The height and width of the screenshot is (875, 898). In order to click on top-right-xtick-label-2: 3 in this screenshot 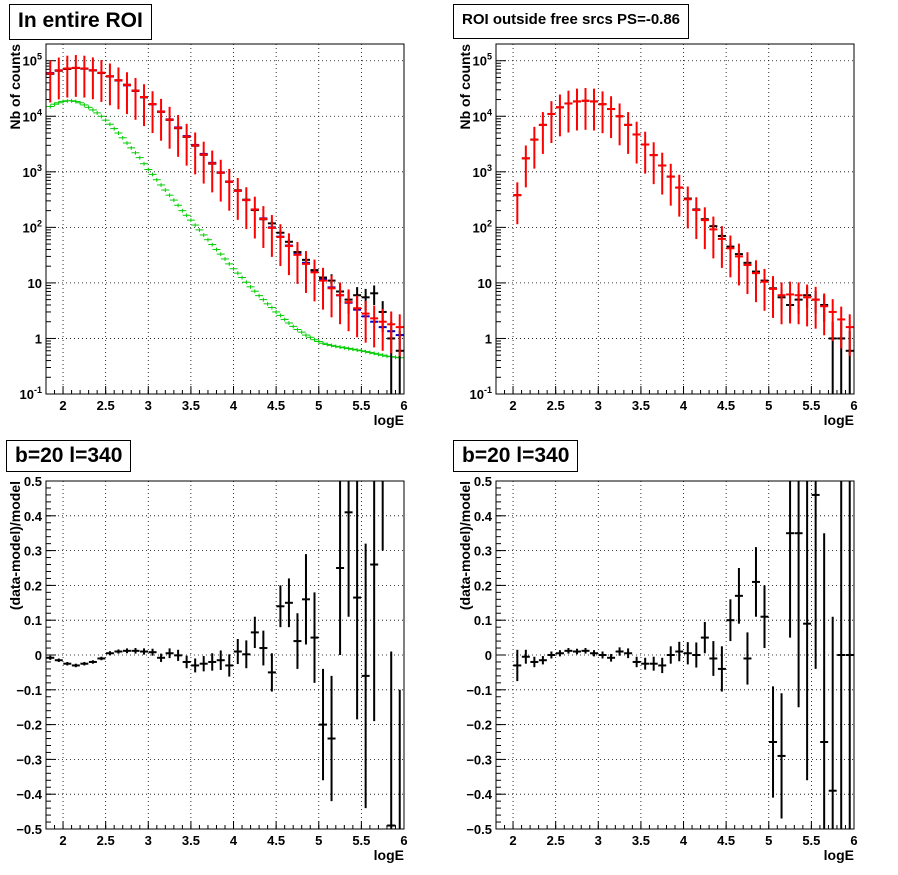, I will do `click(598, 405)`.